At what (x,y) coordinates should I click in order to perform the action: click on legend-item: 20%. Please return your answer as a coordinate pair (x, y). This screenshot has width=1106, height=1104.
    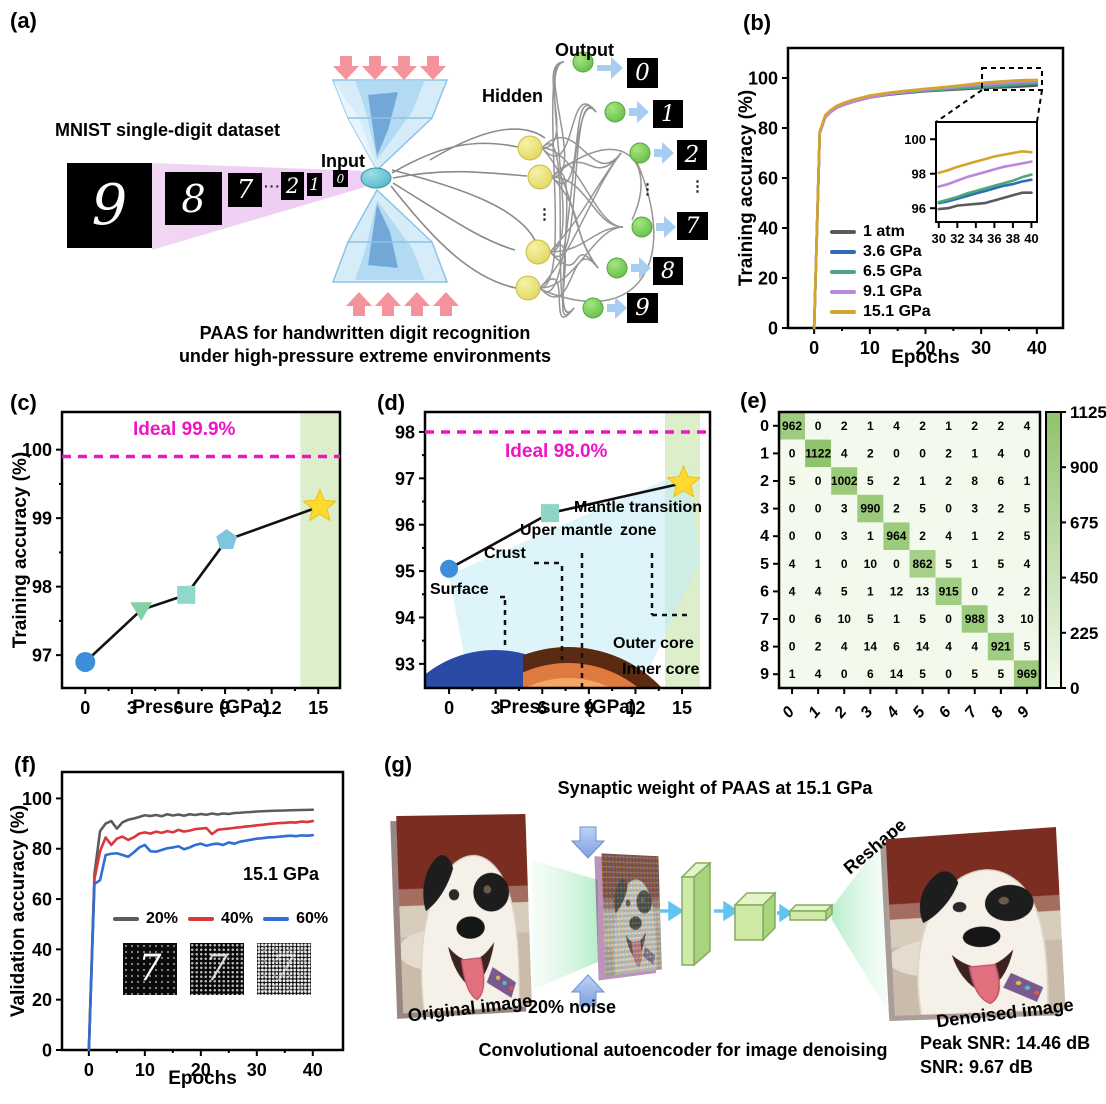
    Looking at the image, I should click on (145, 919).